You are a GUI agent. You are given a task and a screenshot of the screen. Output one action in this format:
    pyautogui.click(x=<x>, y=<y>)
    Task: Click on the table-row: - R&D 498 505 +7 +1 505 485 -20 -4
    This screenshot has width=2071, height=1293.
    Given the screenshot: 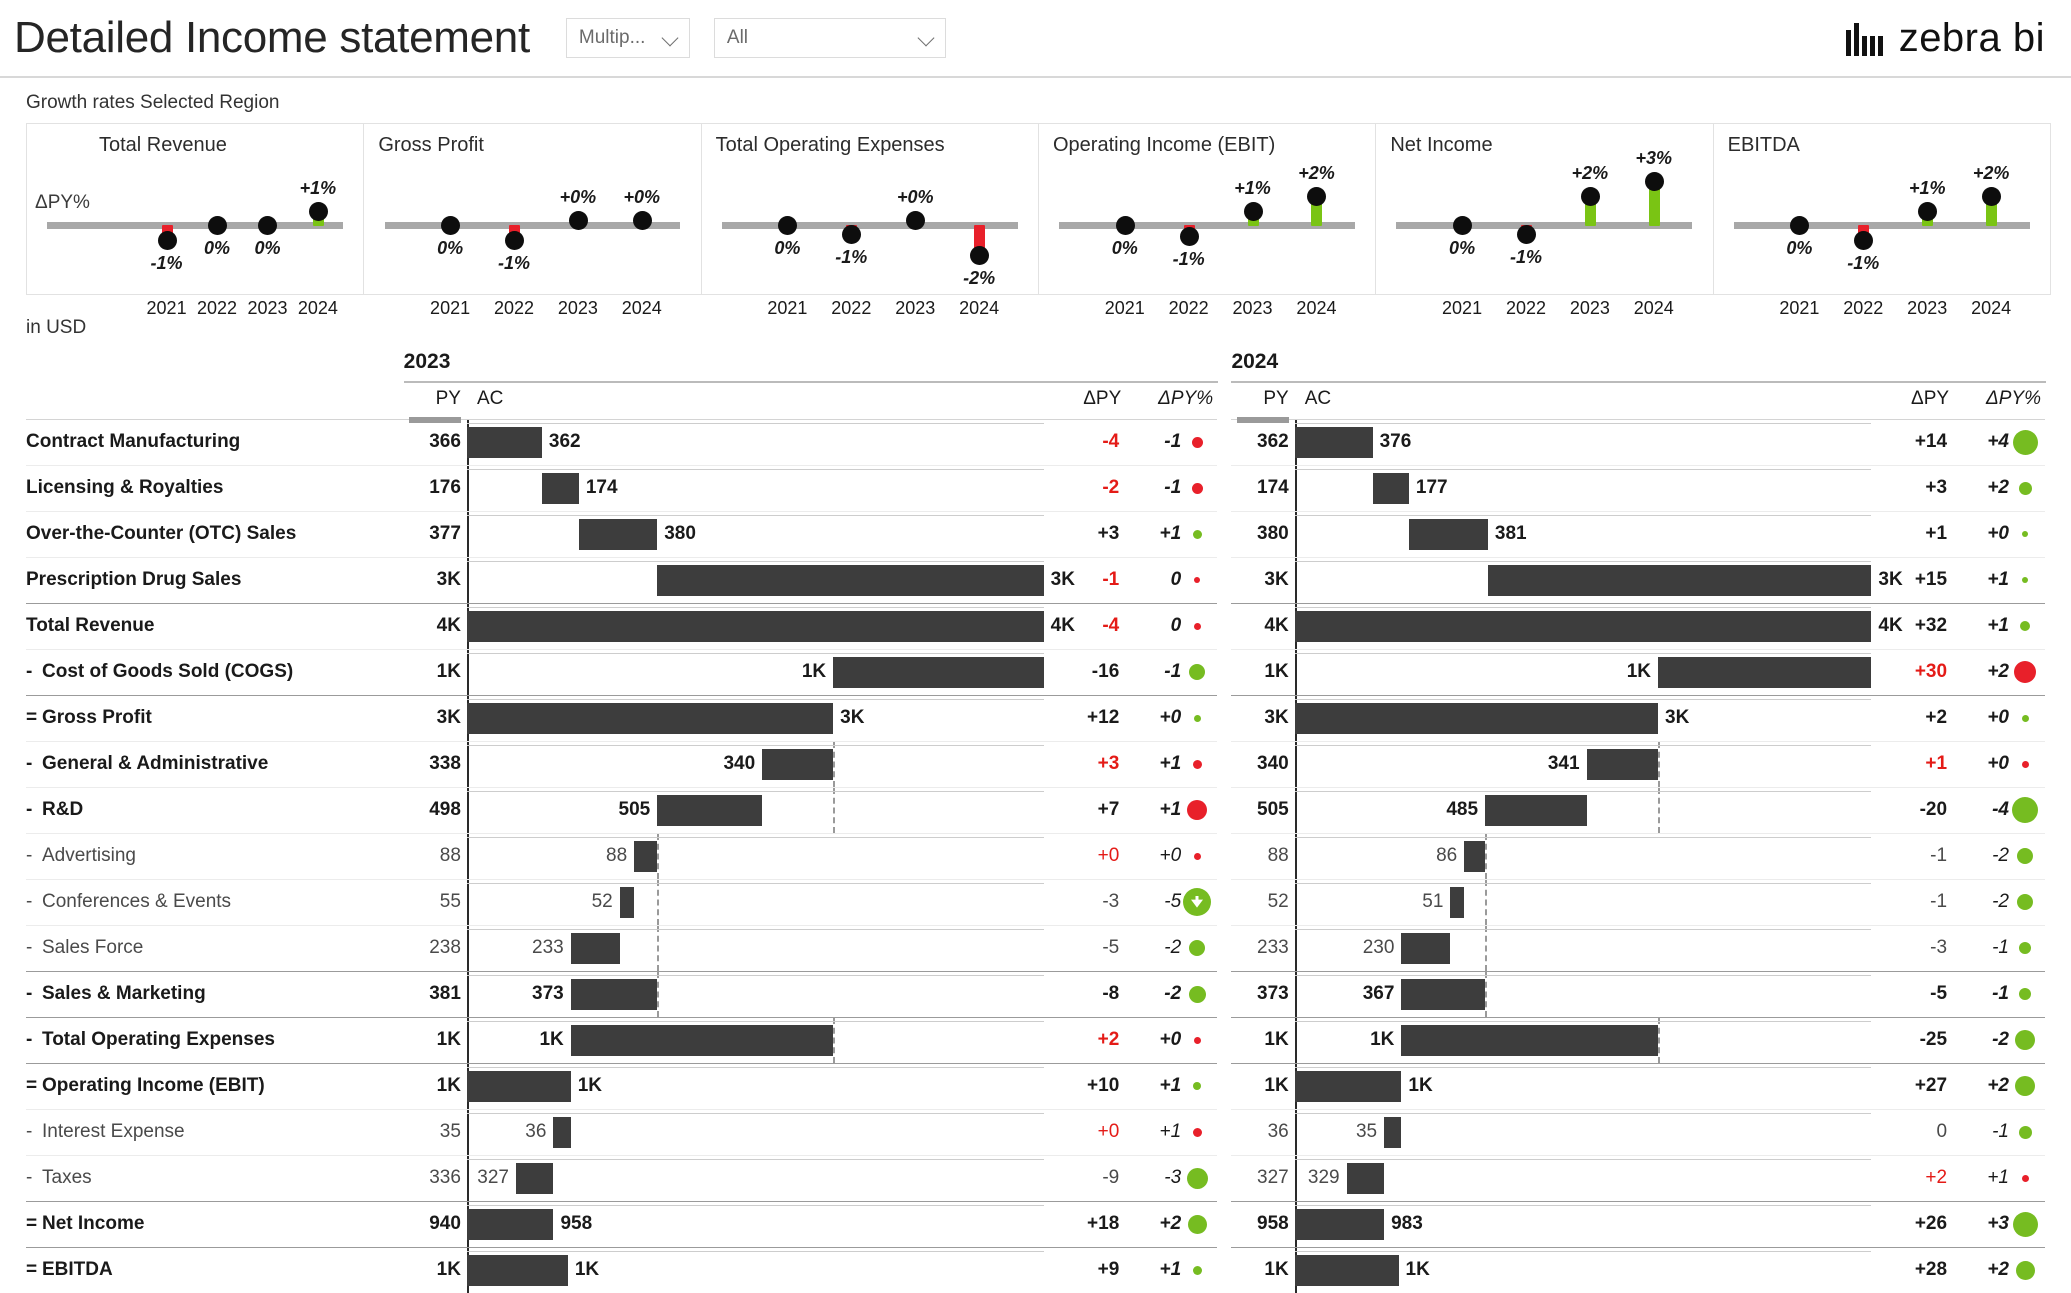 What is the action you would take?
    pyautogui.click(x=1035, y=809)
    